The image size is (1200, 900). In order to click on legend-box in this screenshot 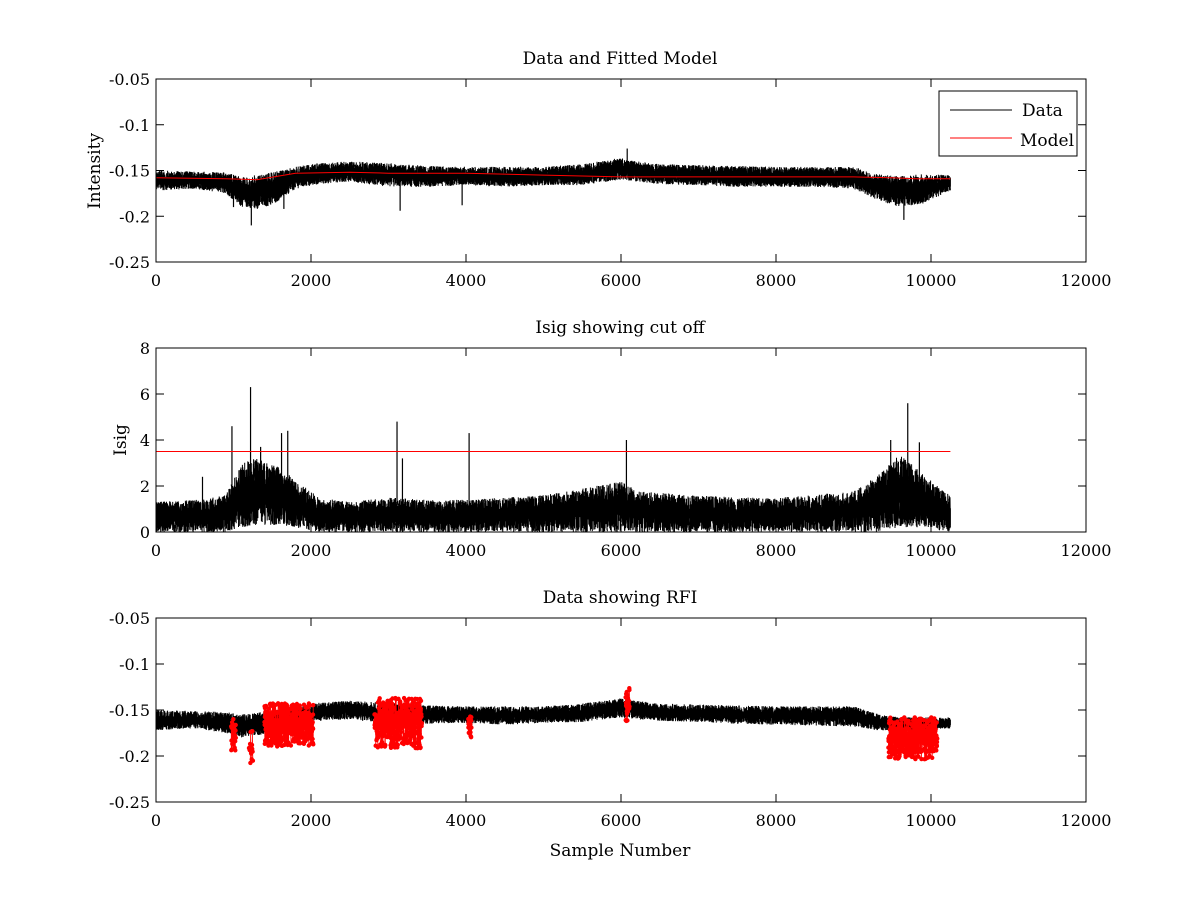, I will do `click(1008, 123)`.